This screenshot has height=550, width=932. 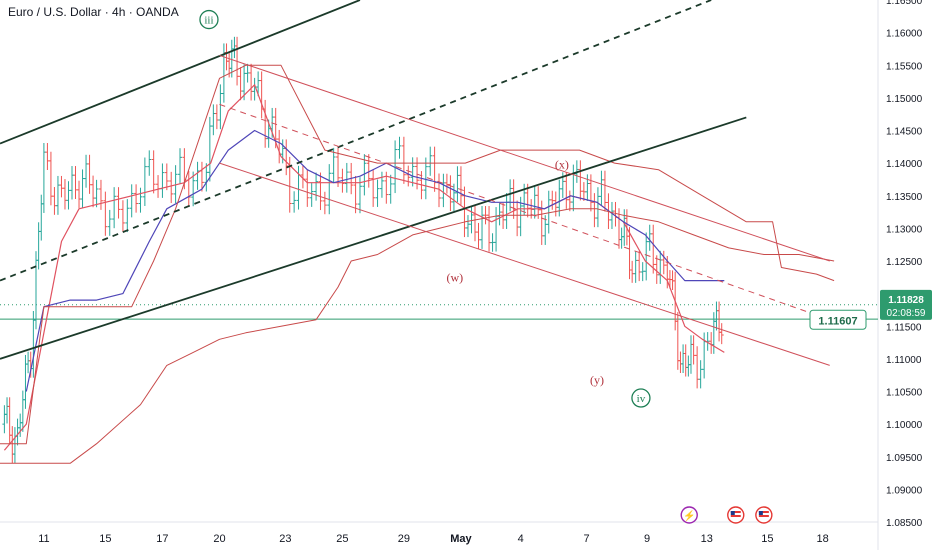 I want to click on price-tick-label: 1.09000, so click(x=904, y=490).